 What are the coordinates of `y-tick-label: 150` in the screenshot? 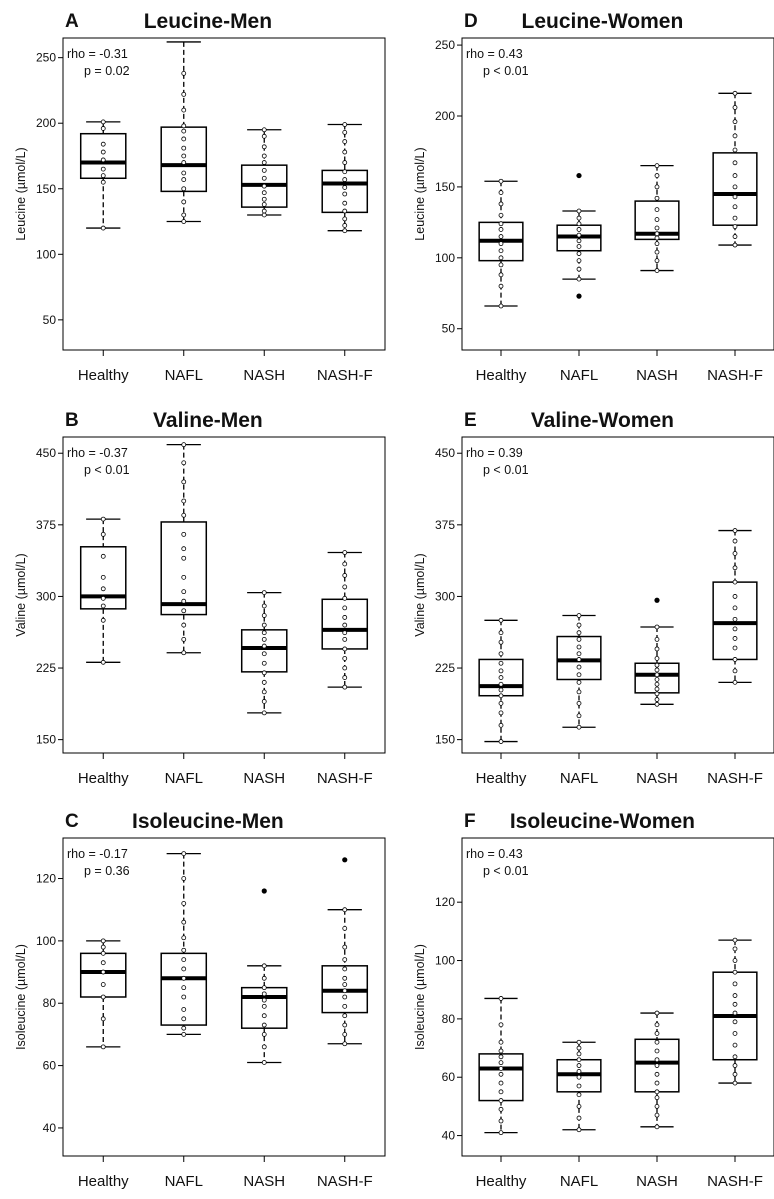 It's located at (445, 740).